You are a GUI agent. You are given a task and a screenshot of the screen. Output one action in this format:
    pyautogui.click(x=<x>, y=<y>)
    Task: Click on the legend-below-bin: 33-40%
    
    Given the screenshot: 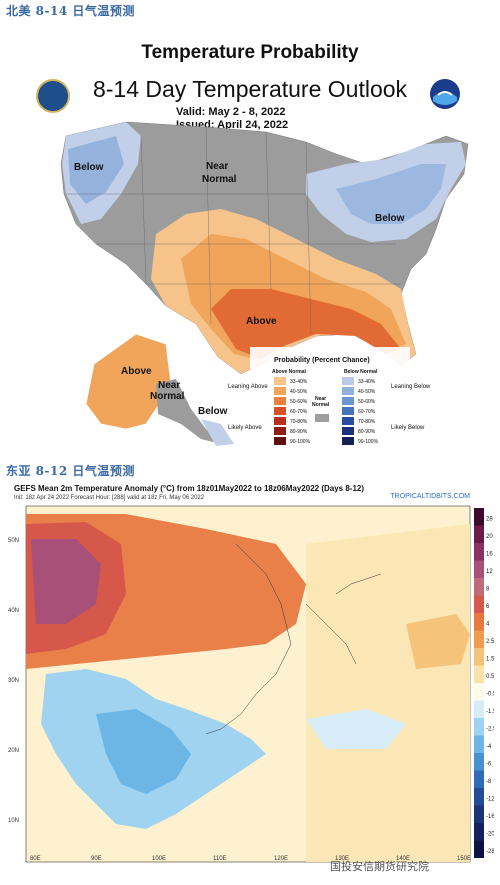 What is the action you would take?
    pyautogui.click(x=367, y=382)
    